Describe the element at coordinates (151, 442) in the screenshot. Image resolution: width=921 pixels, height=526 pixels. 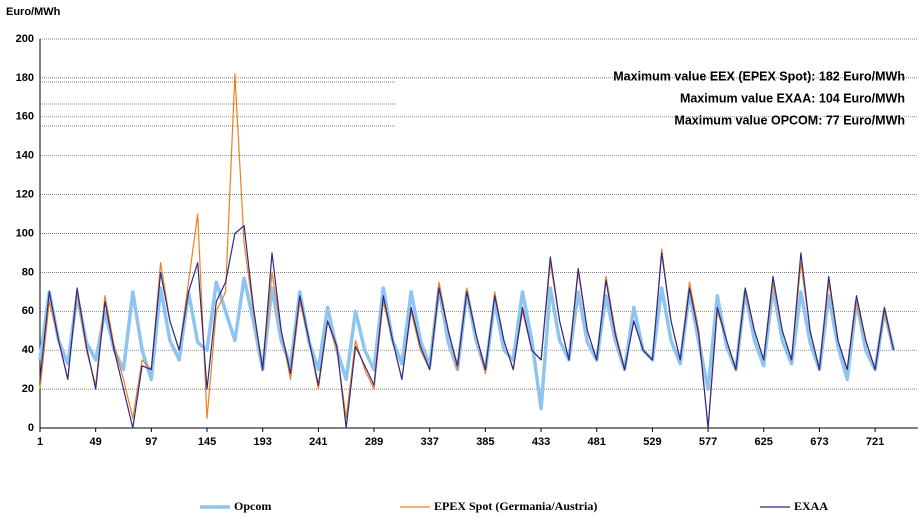
I see `x-tick-label: 97` at that location.